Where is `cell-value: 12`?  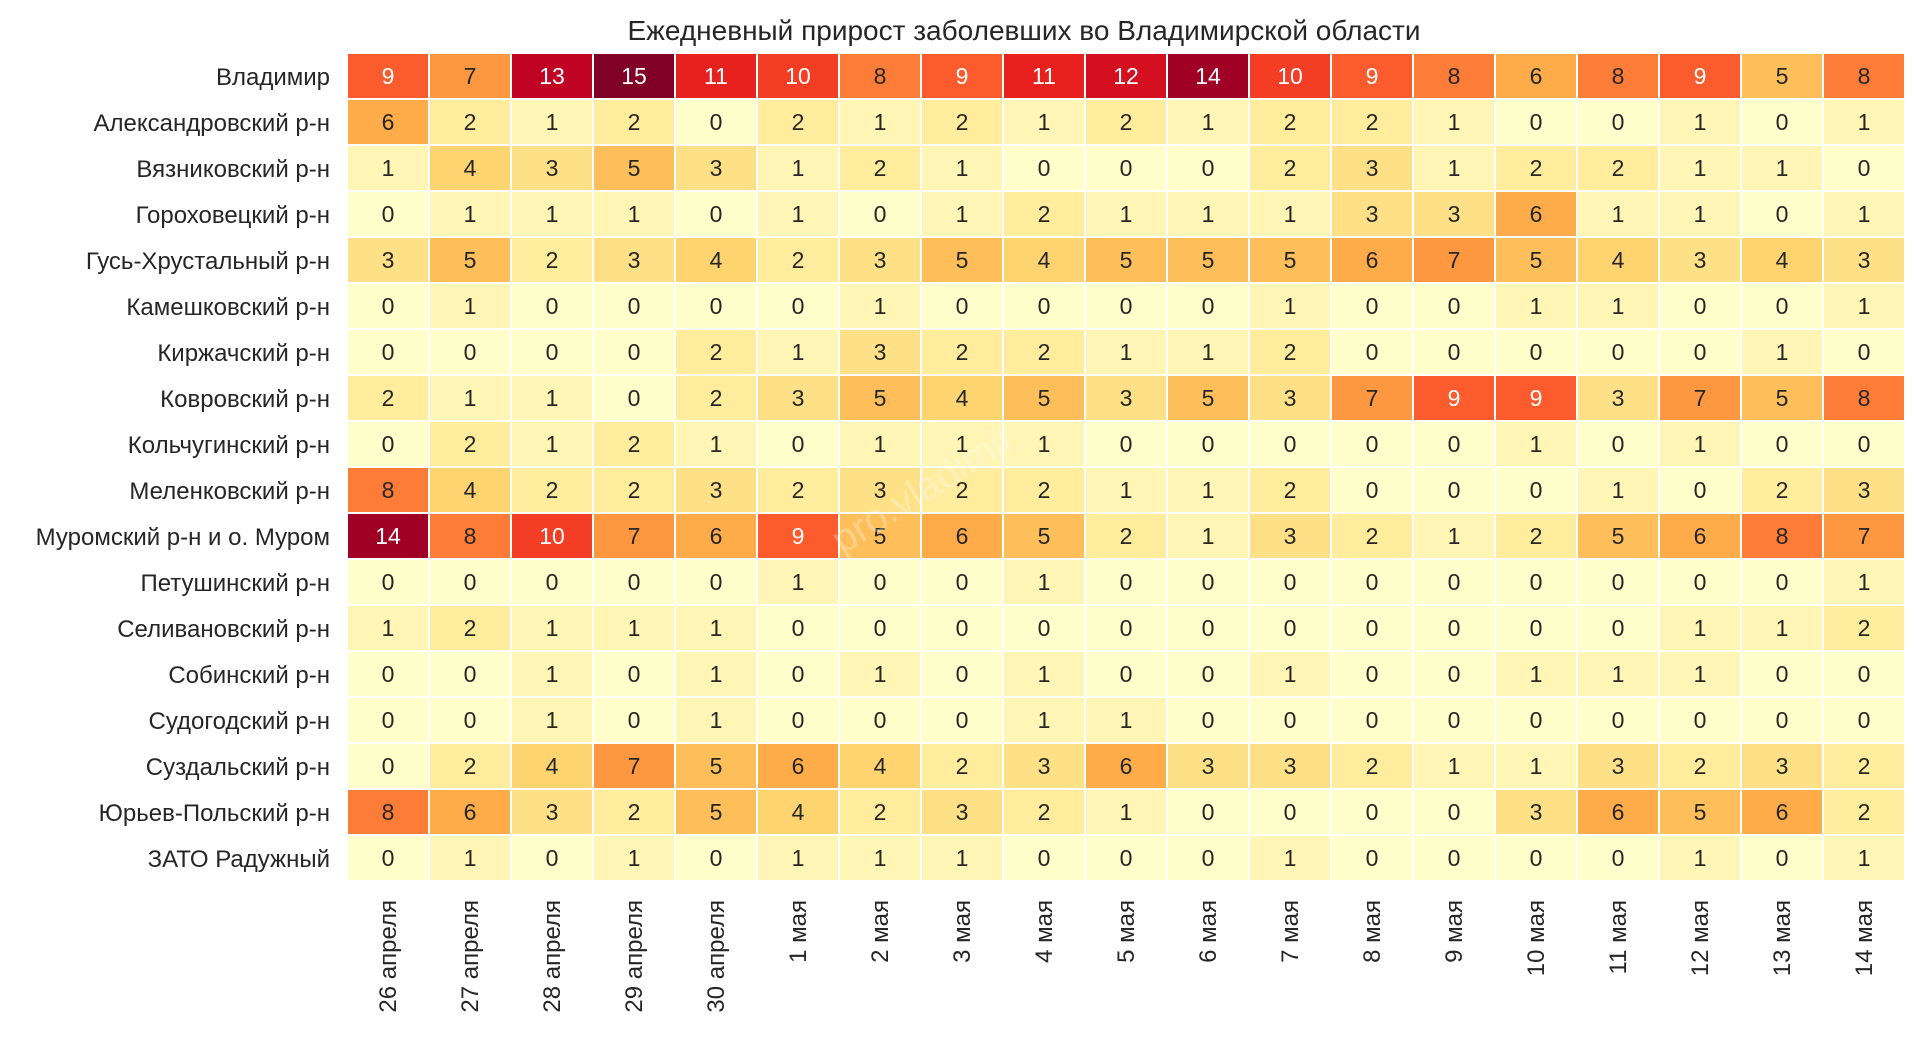 cell-value: 12 is located at coordinates (1126, 76).